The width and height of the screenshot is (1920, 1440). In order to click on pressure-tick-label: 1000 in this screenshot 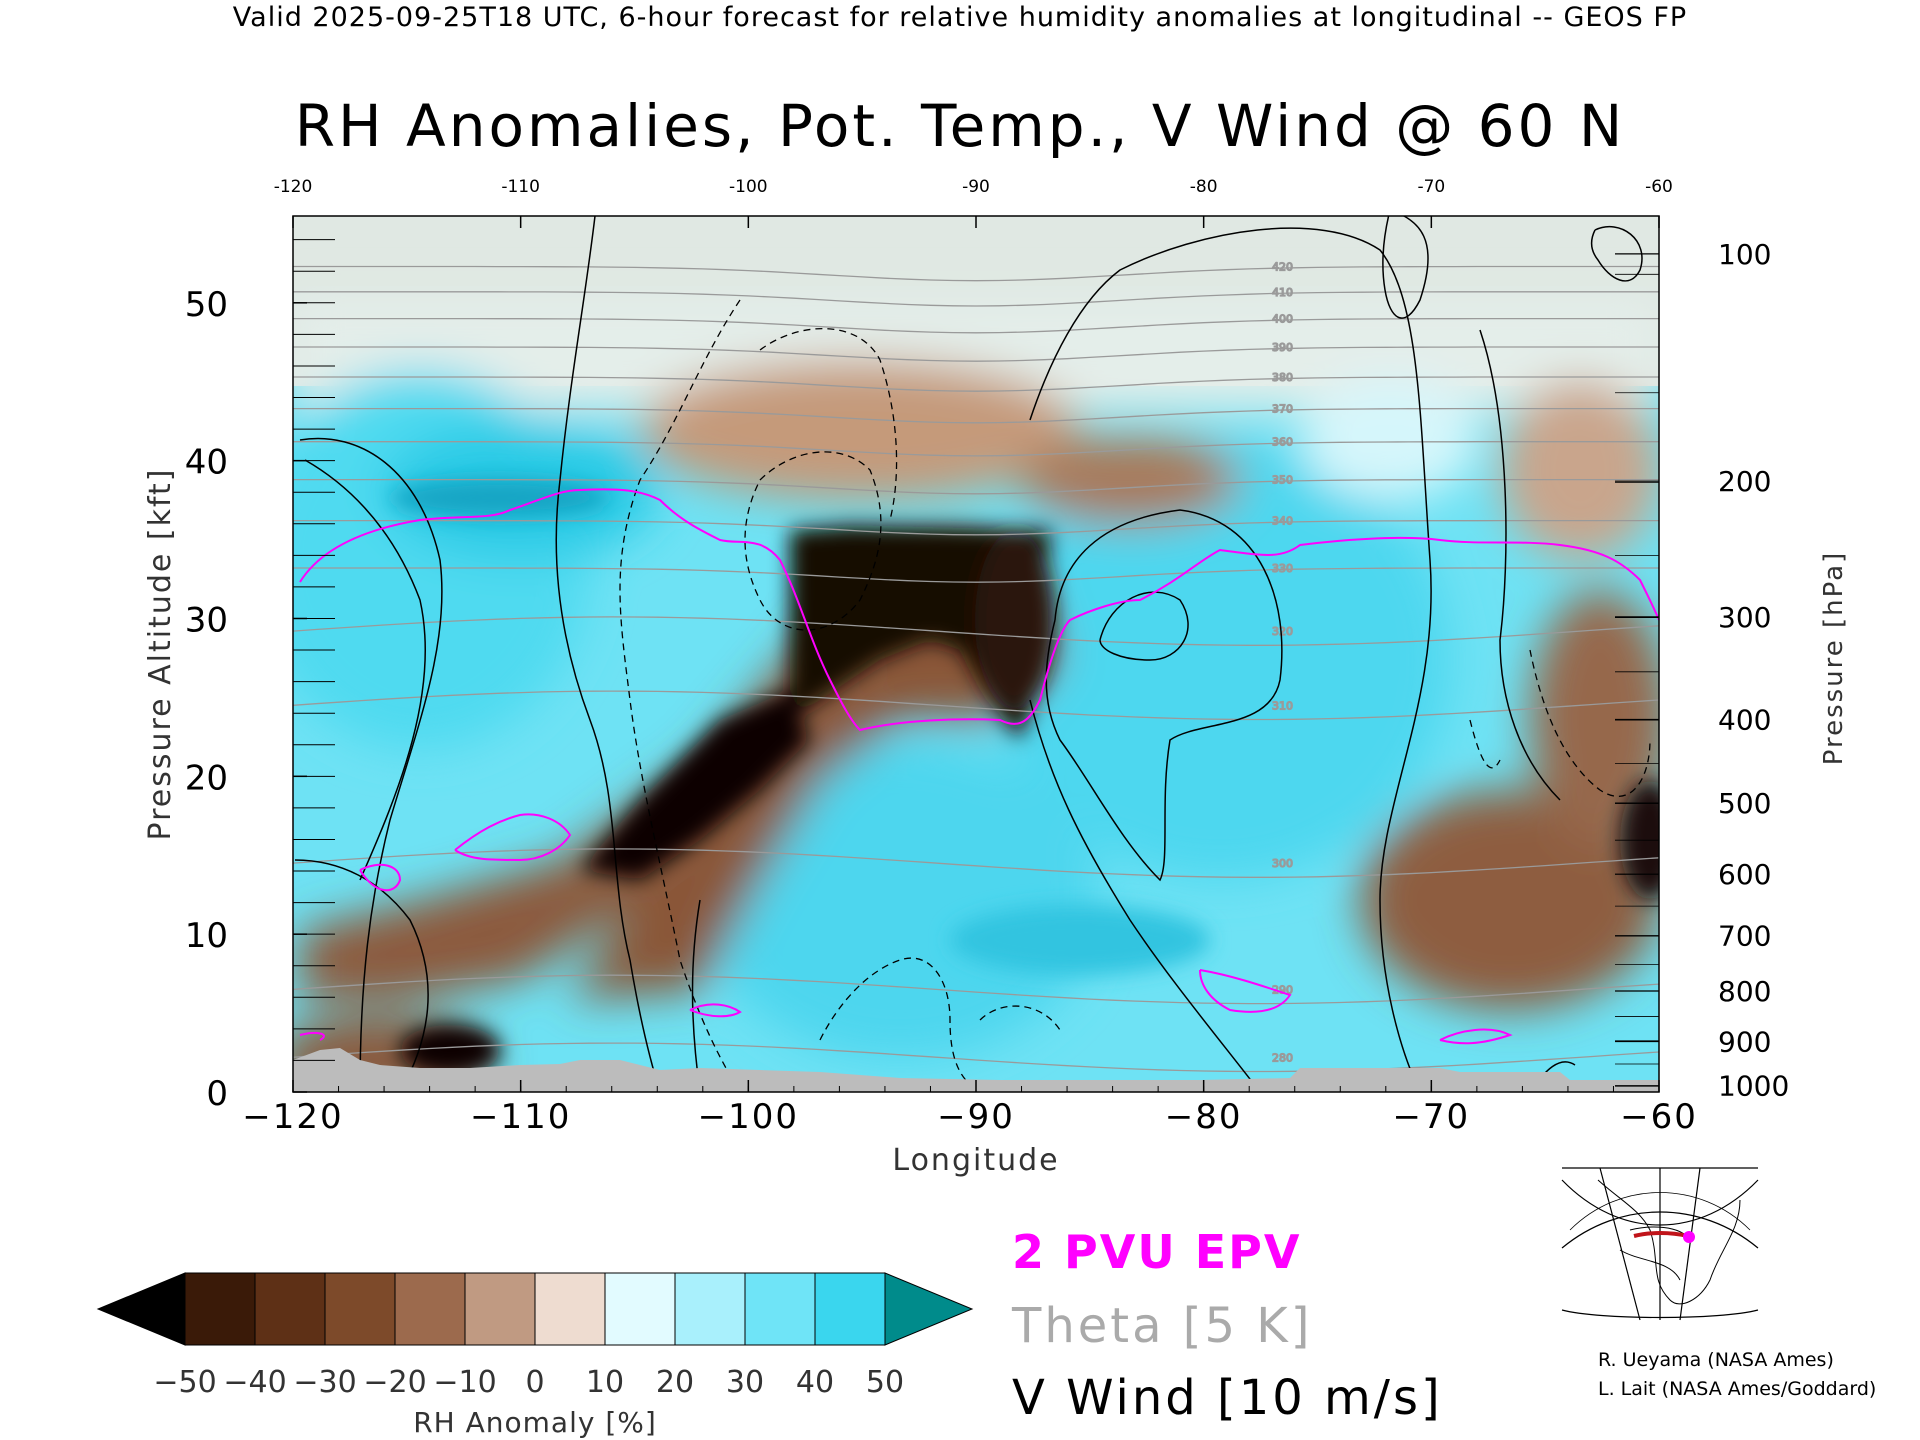, I will do `click(1753, 1086)`.